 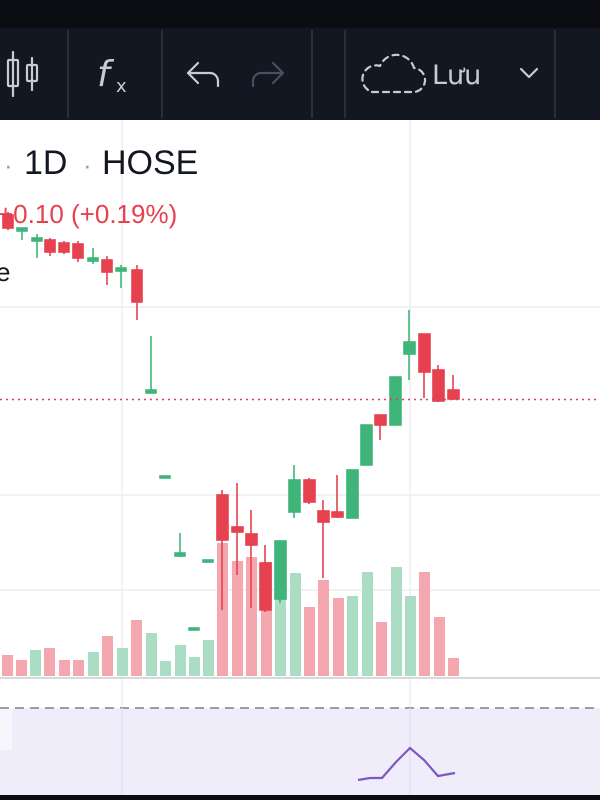 I want to click on toolbar, so click(x=300, y=74).